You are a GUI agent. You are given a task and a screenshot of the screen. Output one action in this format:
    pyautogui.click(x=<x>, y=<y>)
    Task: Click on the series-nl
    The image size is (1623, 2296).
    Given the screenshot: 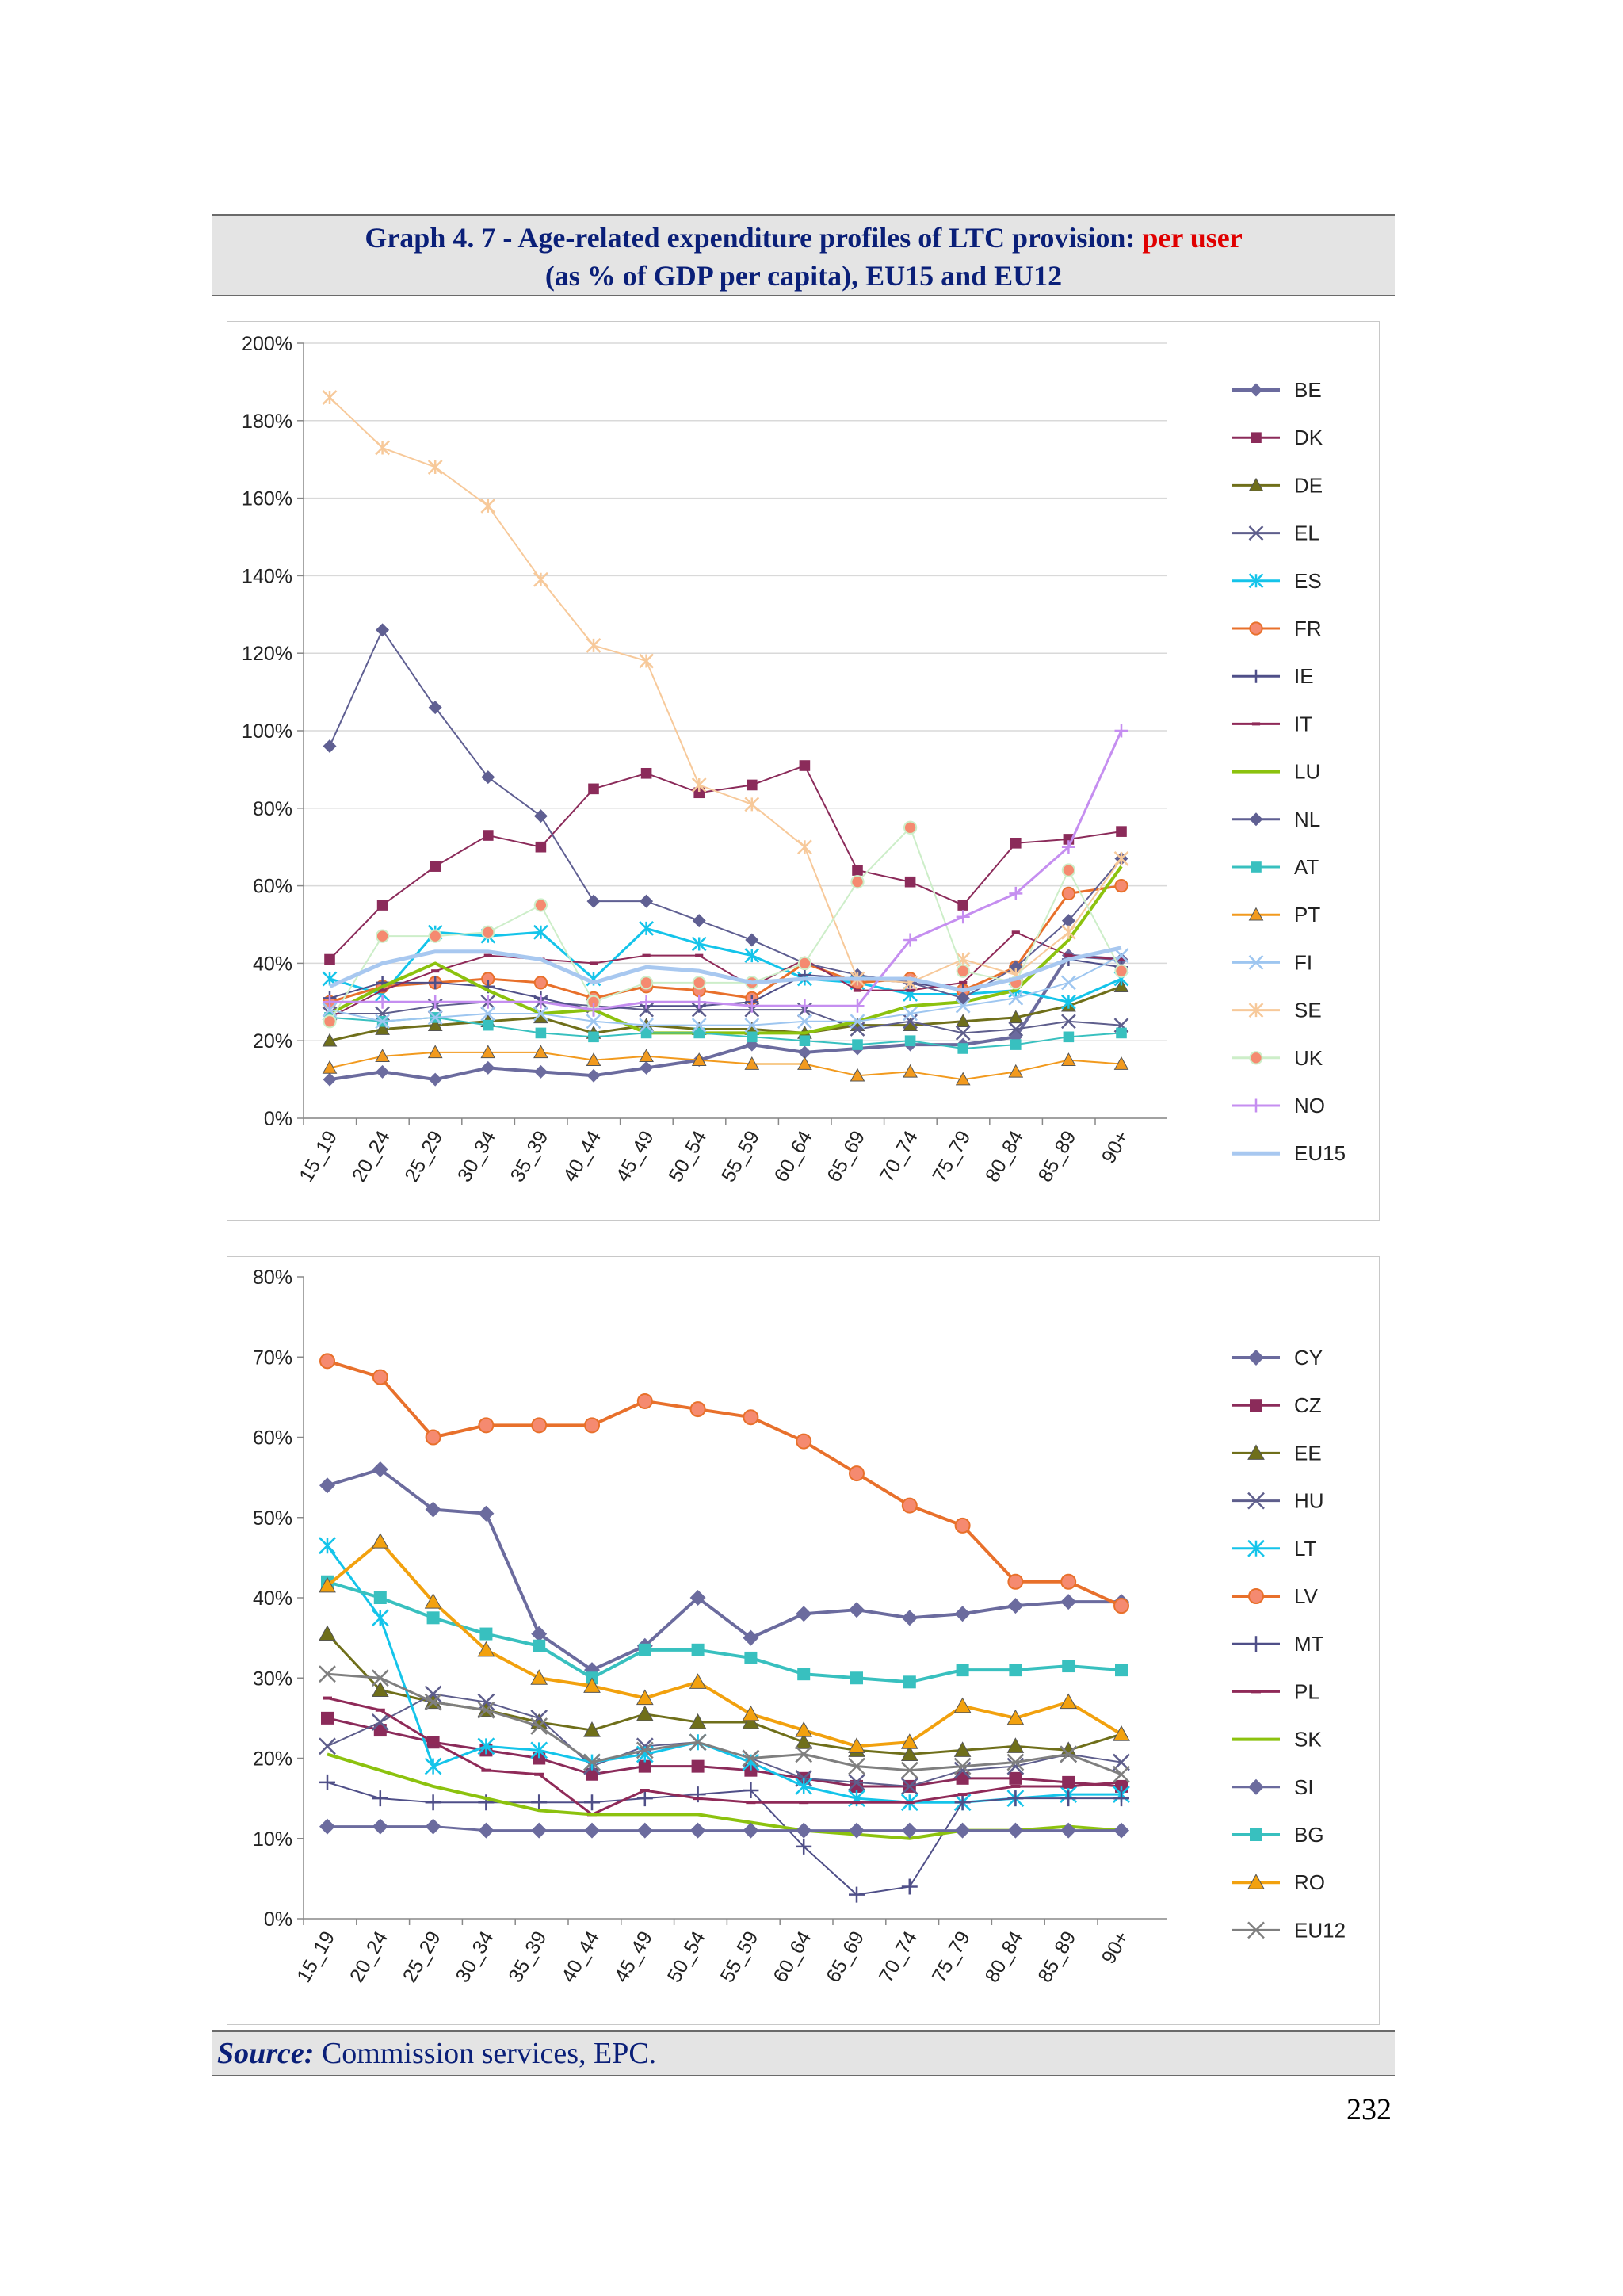 What is the action you would take?
    pyautogui.click(x=725, y=814)
    